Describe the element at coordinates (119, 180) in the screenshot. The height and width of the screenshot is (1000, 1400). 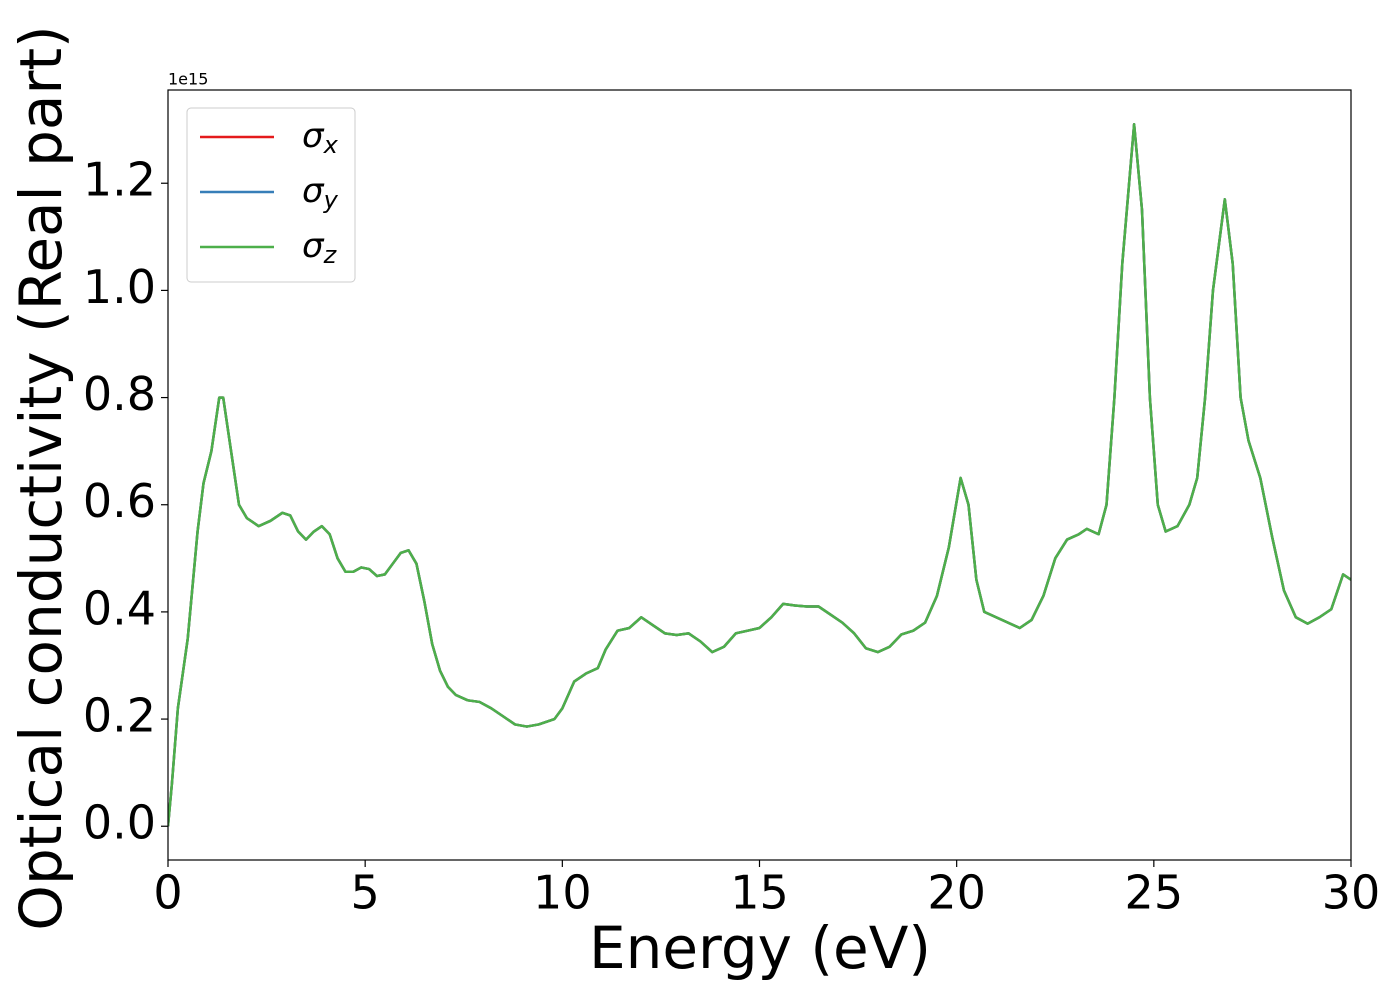
I see `y-tick-label: 1.2` at that location.